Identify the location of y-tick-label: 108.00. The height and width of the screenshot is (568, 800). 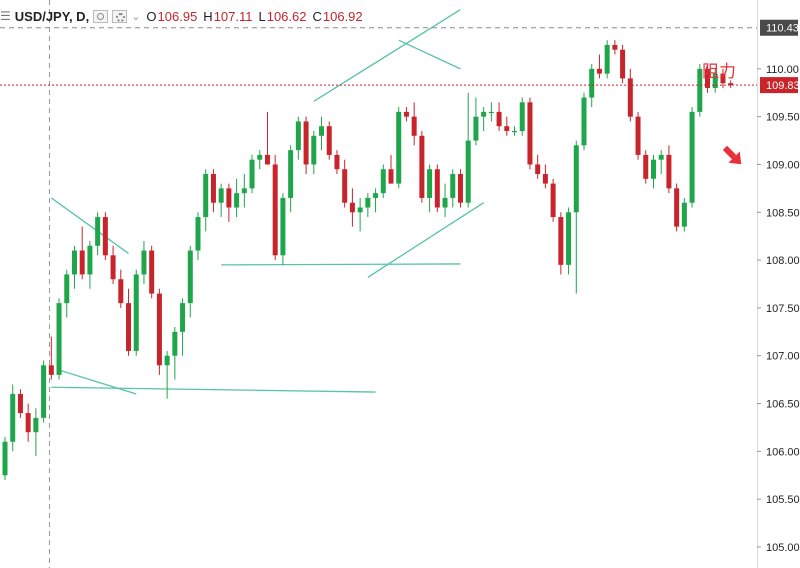
(783, 261).